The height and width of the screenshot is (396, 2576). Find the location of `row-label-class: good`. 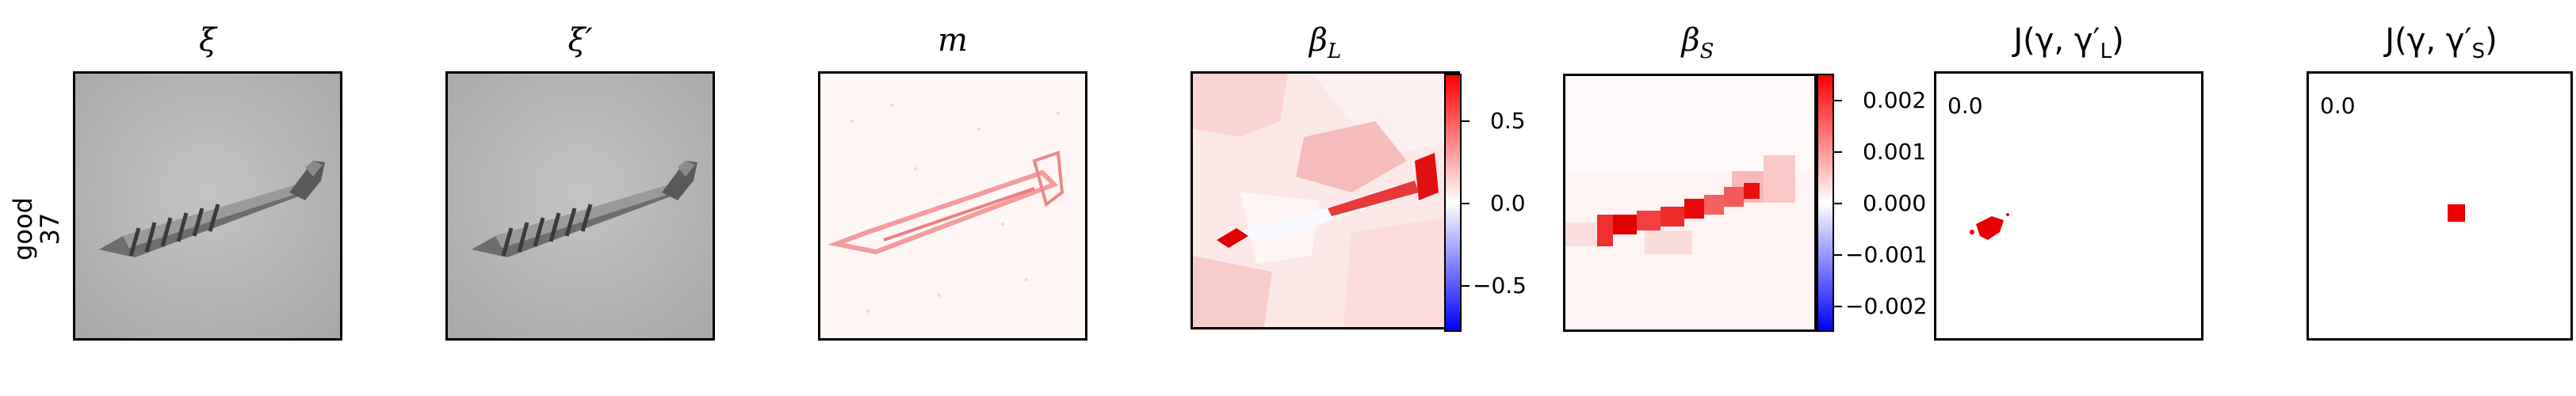

row-label-class: good is located at coordinates (23, 229).